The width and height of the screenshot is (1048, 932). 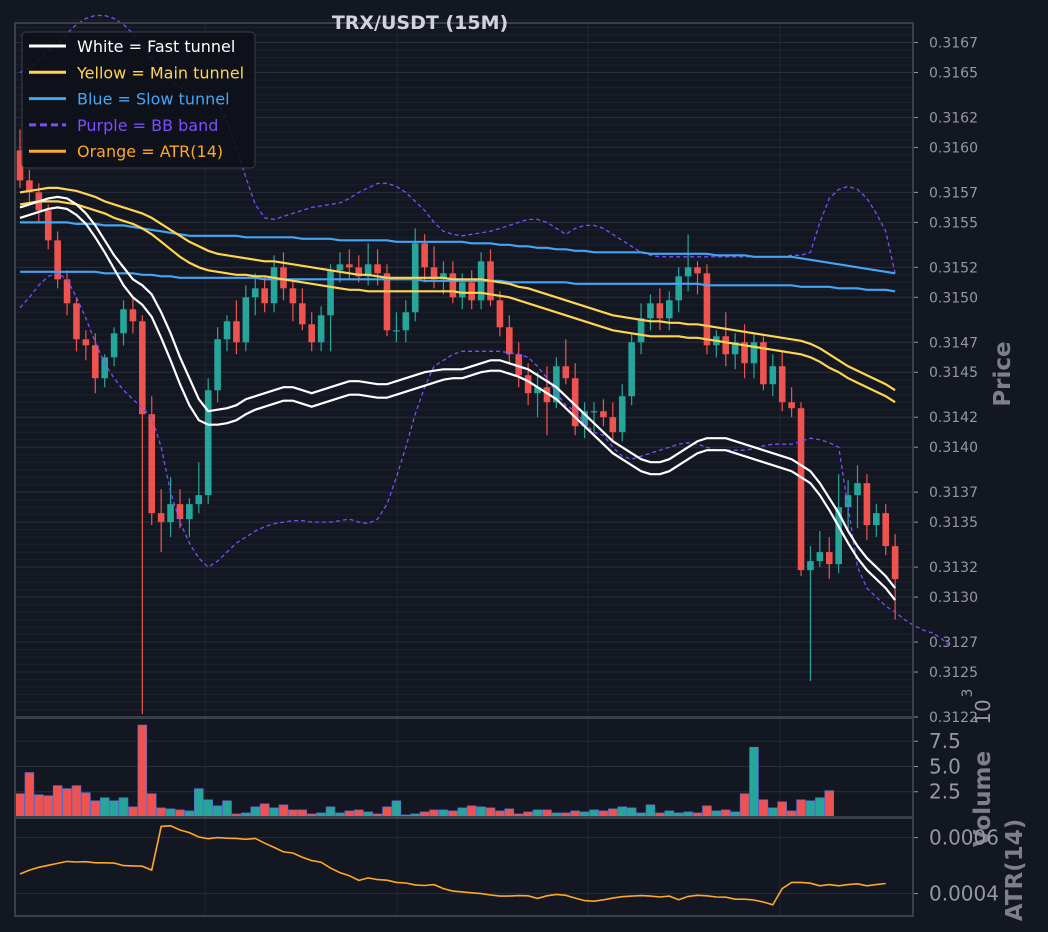 What do you see at coordinates (953, 493) in the screenshot?
I see `price-tick-label: 0.3137` at bounding box center [953, 493].